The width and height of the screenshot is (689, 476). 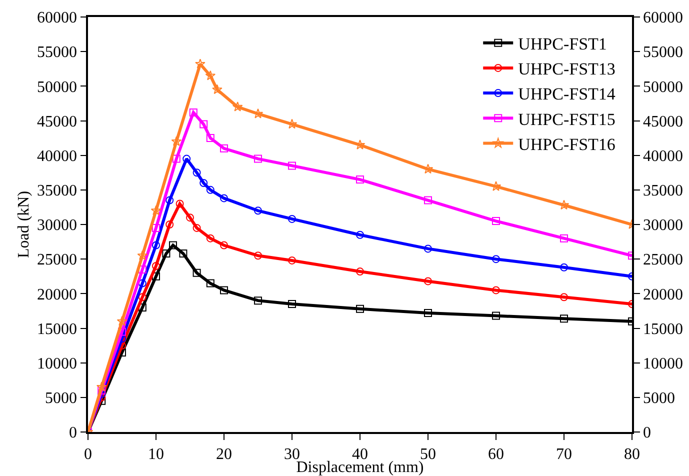 What do you see at coordinates (662, 53) in the screenshot?
I see `y2-tick-label: 55000` at bounding box center [662, 53].